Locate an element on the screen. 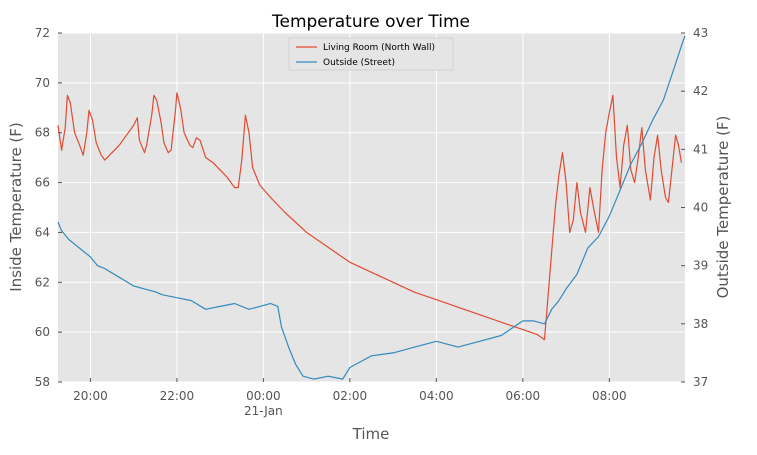 The width and height of the screenshot is (757, 455). y-tick-label-right: 42 is located at coordinates (700, 91).